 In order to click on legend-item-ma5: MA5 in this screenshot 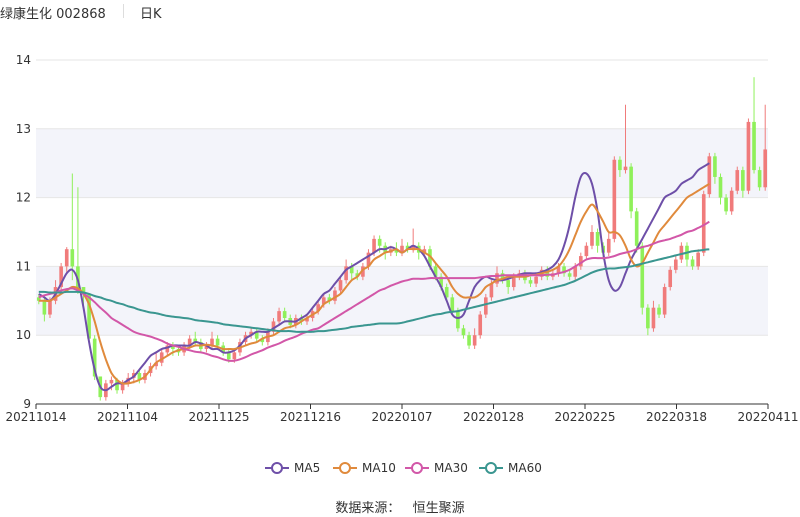, I will do `click(292, 468)`.